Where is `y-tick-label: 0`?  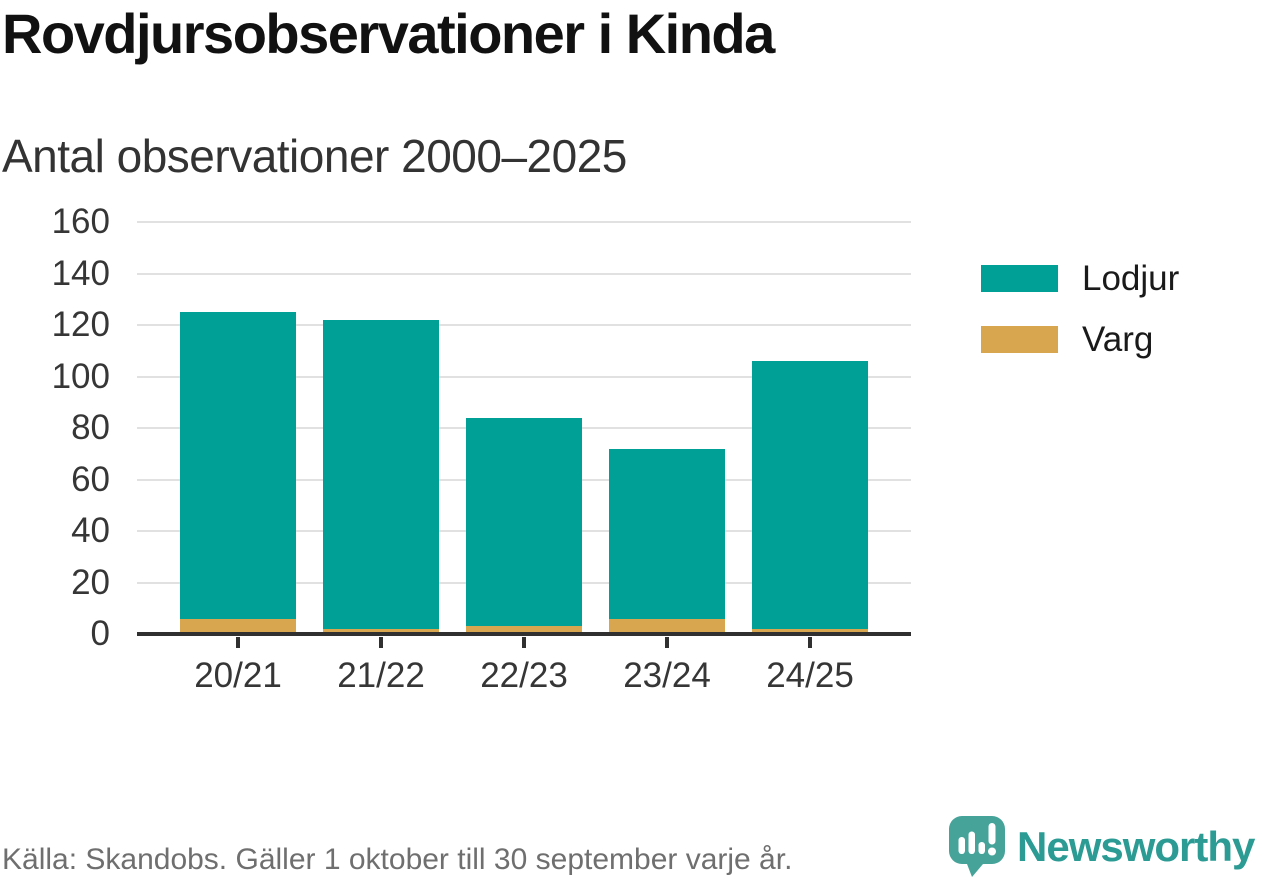 y-tick-label: 0 is located at coordinates (100, 633).